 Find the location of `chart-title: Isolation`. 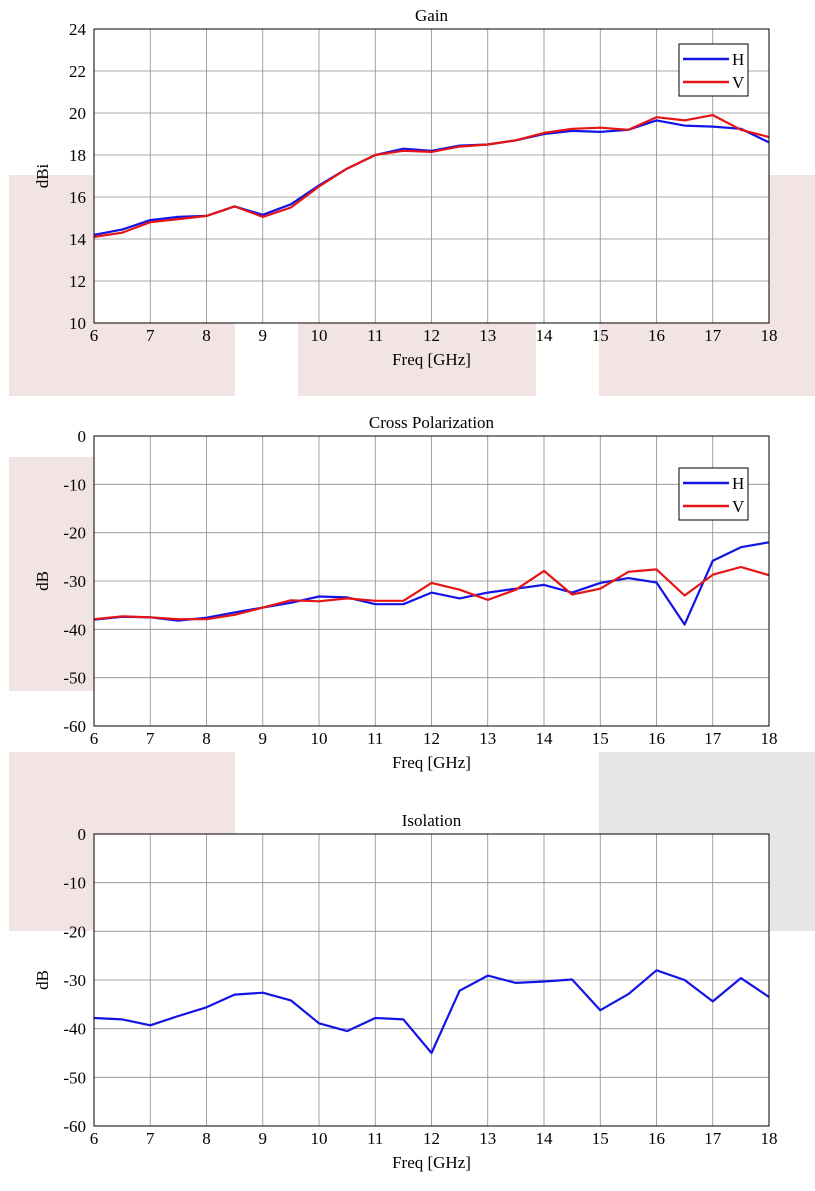

chart-title: Isolation is located at coordinates (432, 820).